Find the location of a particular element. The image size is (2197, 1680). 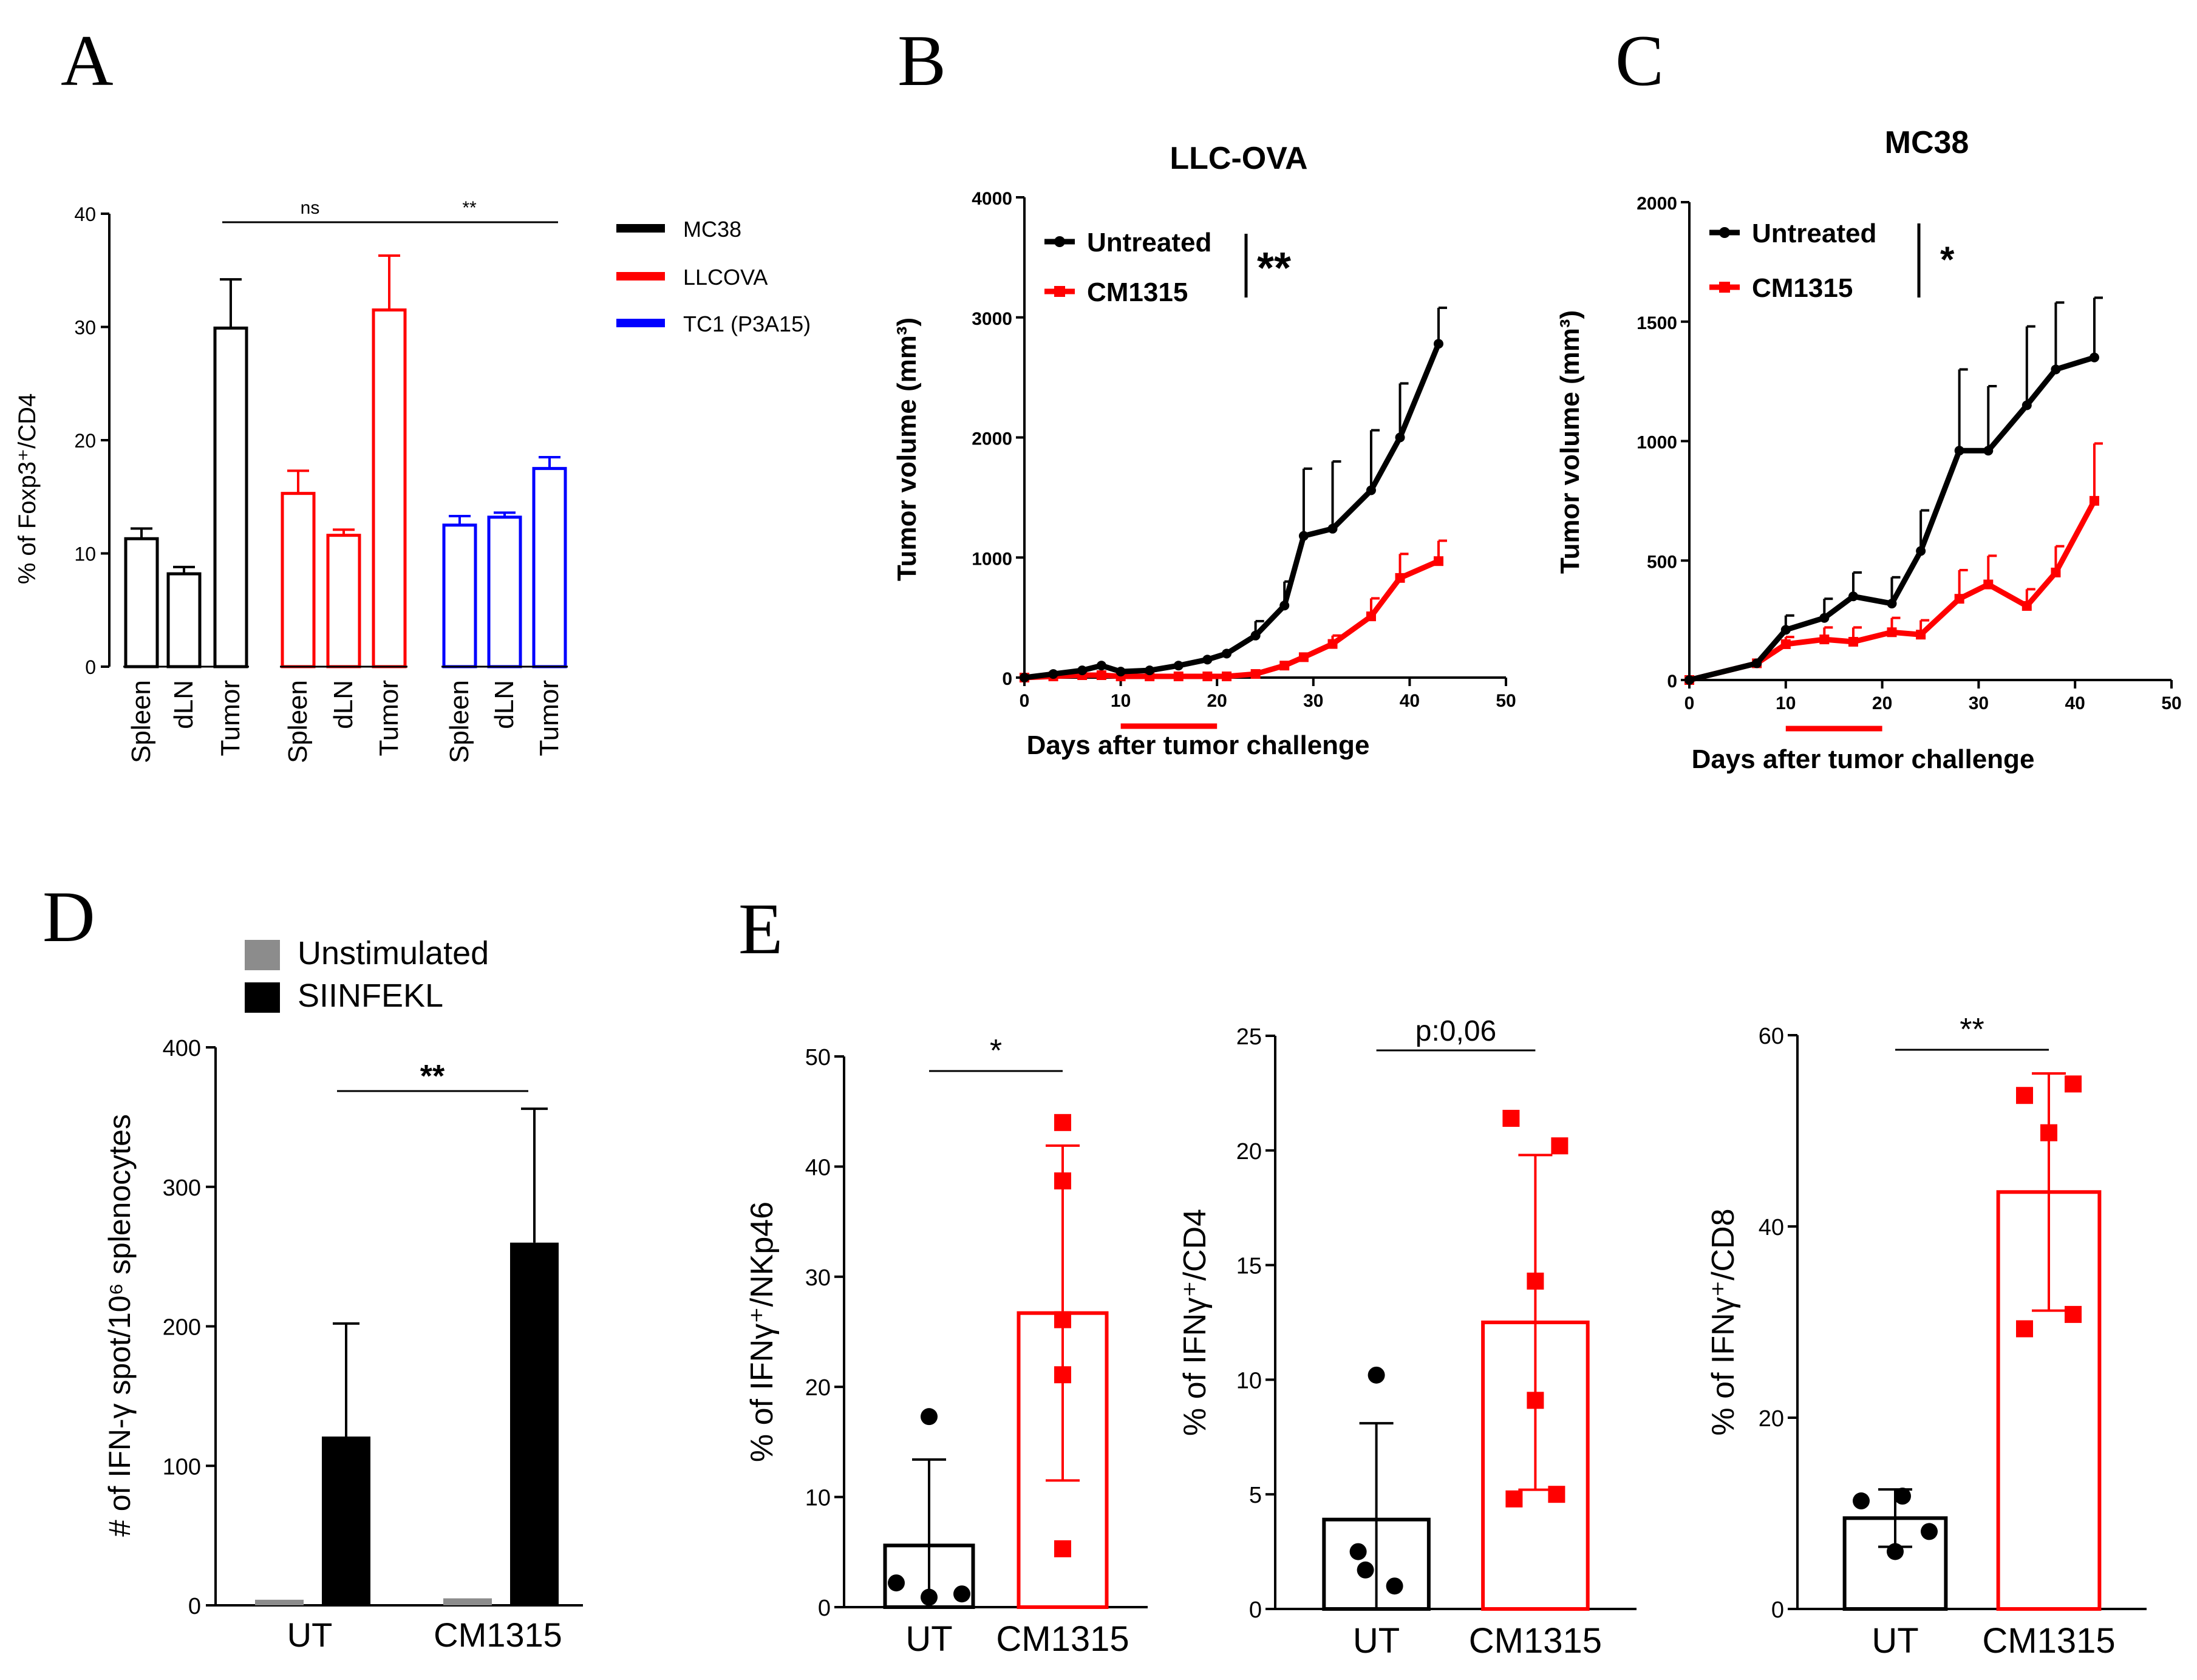

panel-c-y-tick-label: 2000 is located at coordinates (1657, 204).